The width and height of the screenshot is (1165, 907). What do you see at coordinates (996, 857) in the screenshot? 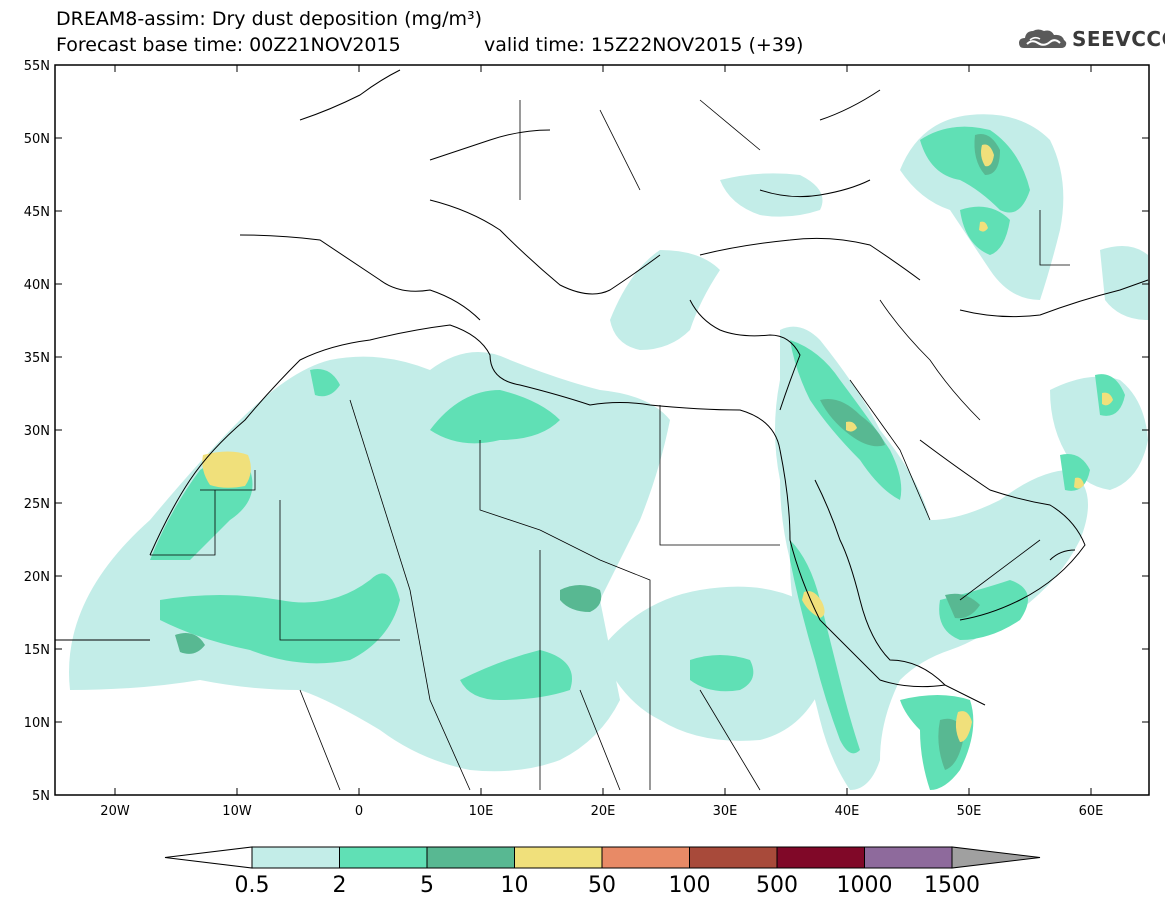
I see `legend-over-arrow` at bounding box center [996, 857].